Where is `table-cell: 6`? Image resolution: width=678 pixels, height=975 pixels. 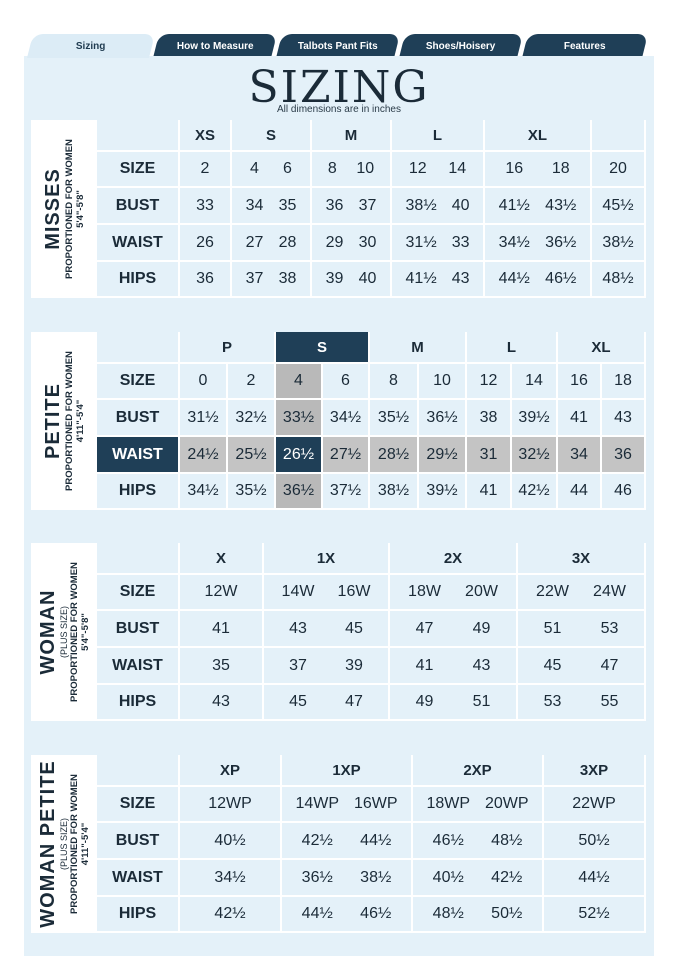
table-cell: 6 is located at coordinates (346, 382).